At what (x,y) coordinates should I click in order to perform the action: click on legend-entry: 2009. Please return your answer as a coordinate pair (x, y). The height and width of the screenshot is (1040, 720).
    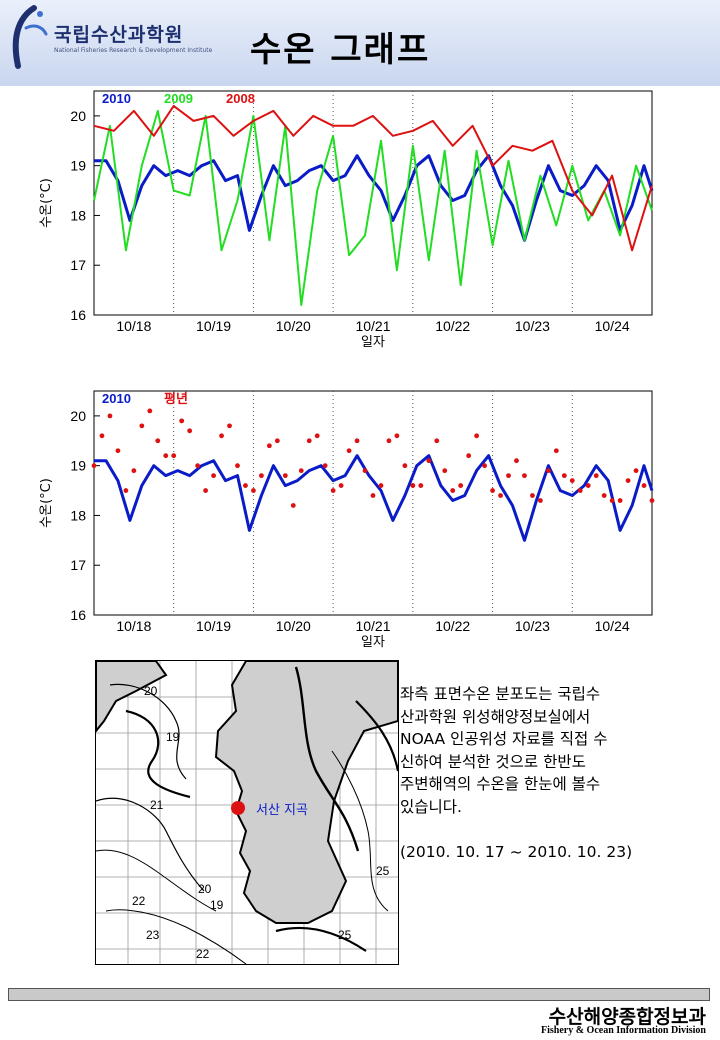
    Looking at the image, I should click on (178, 98).